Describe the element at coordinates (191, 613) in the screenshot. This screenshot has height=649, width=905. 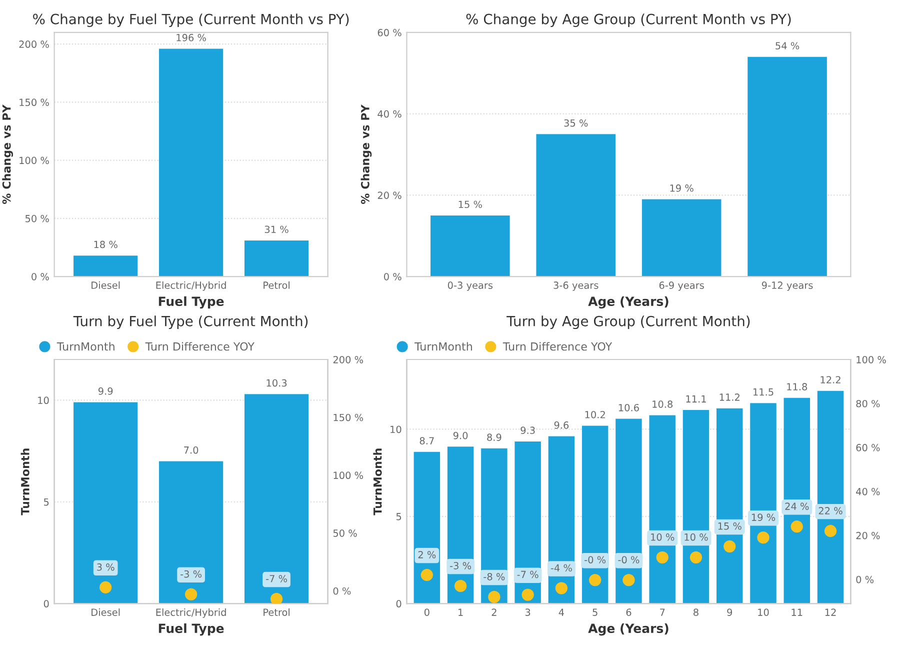
I see `x-tick-label: Electric/Hybrid` at that location.